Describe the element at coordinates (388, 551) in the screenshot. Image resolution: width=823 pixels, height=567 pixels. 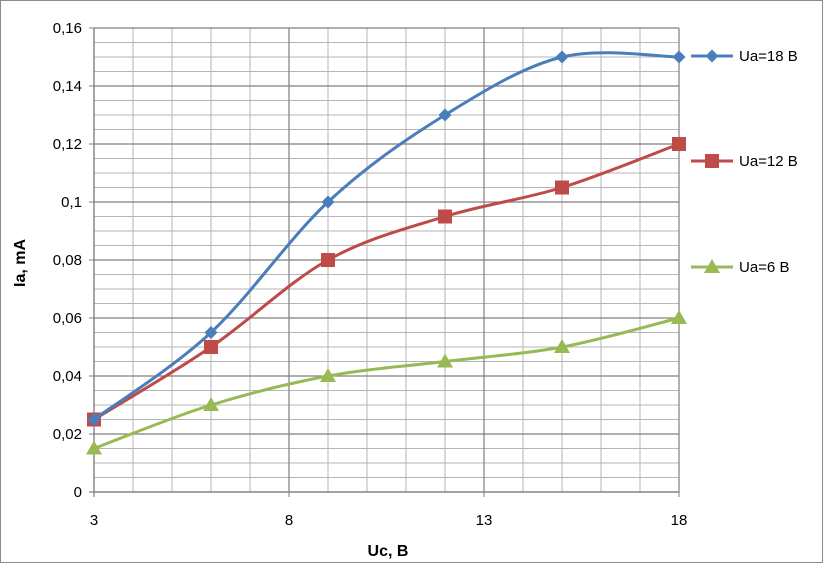
I see `x-axis-title: Uc, В` at that location.